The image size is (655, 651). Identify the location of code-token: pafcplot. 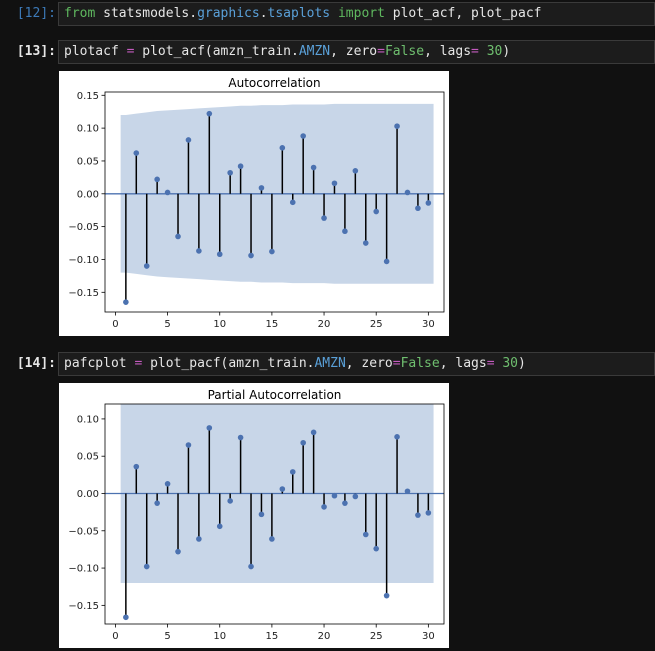
(99, 363).